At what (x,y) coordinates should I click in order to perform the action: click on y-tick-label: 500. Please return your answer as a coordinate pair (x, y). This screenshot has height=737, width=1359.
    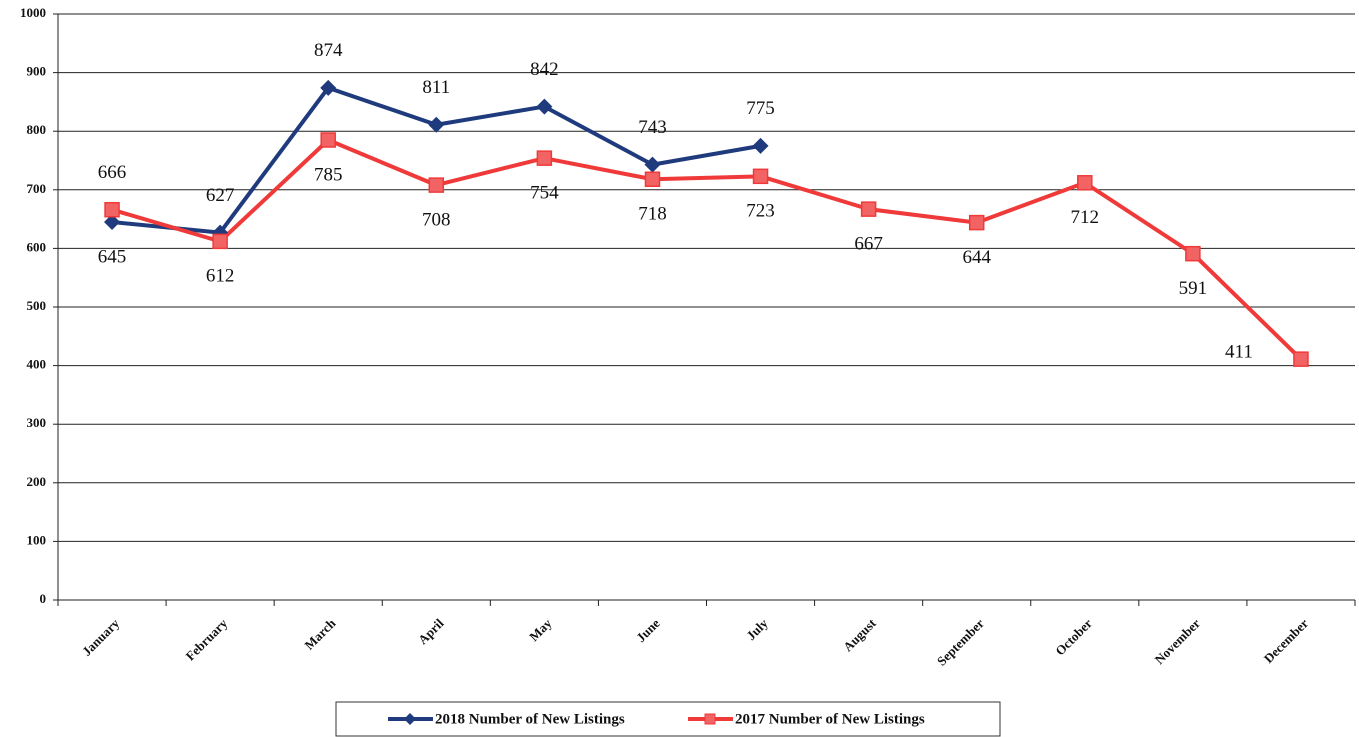
    Looking at the image, I should click on (37, 305).